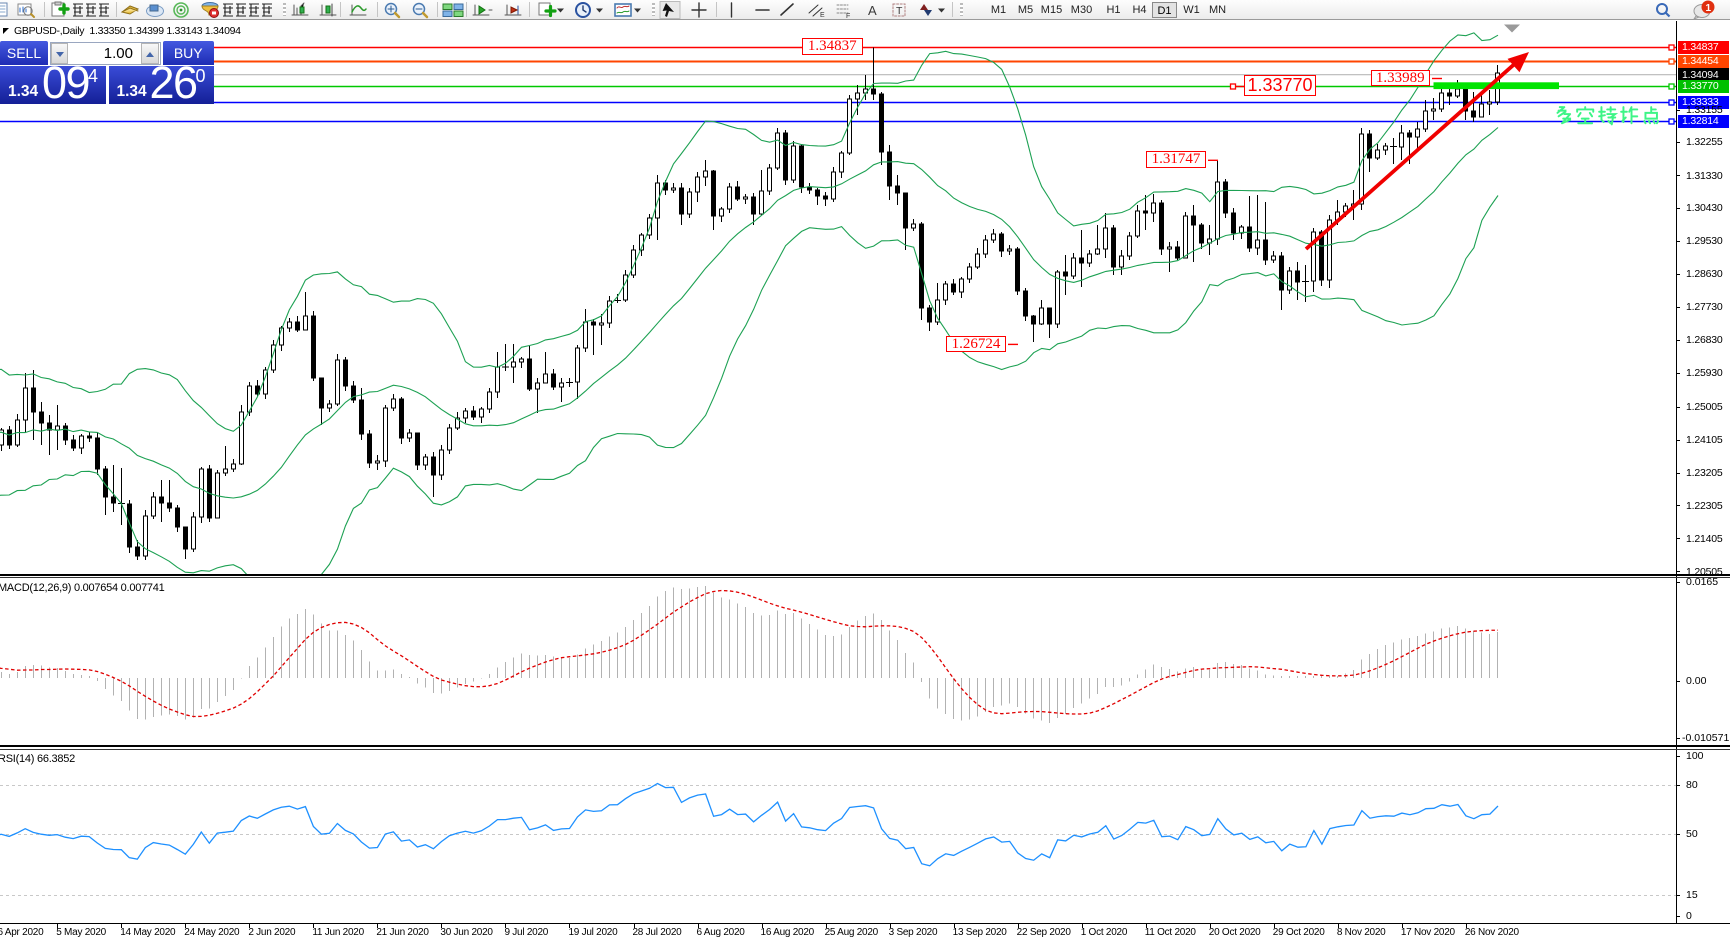  What do you see at coordinates (1709, 8) in the screenshot?
I see `svg-text: 1` at bounding box center [1709, 8].